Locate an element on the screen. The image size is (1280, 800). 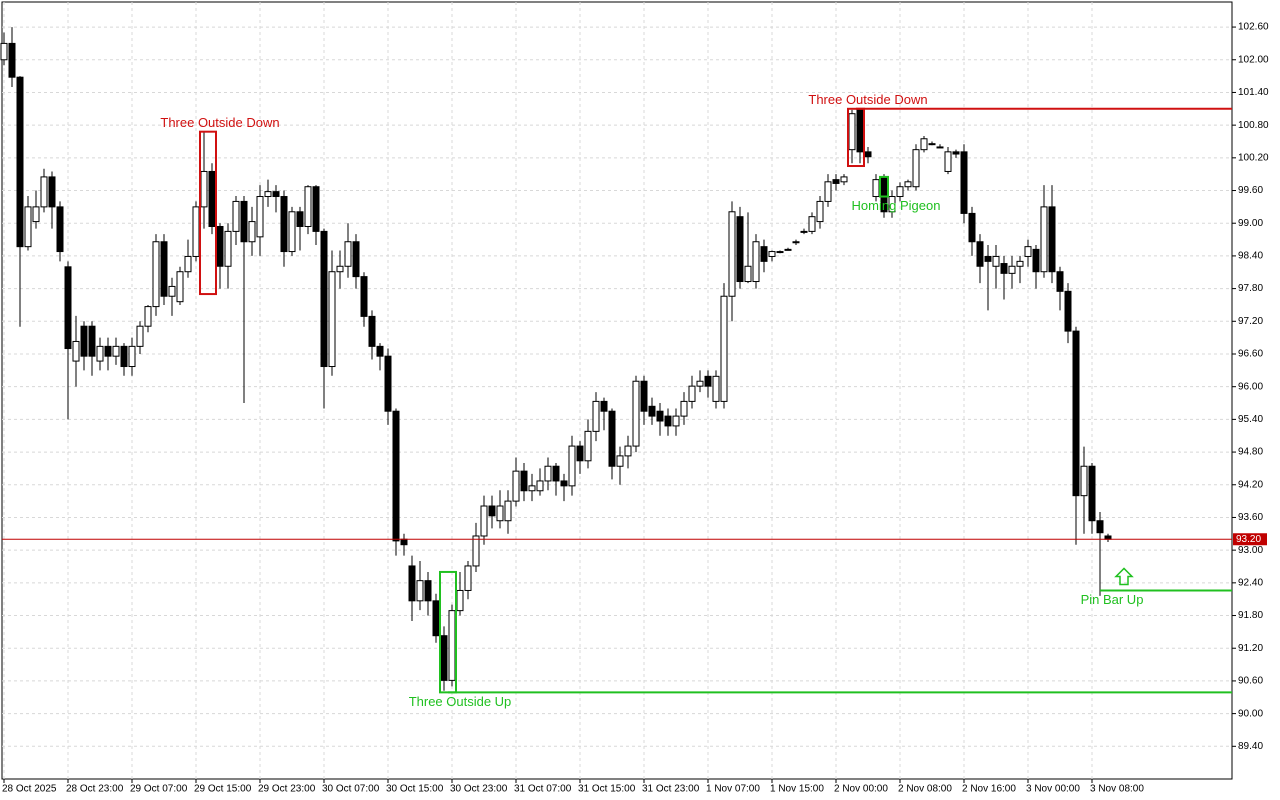
y-tick-label: 97.20 is located at coordinates (1250, 321).